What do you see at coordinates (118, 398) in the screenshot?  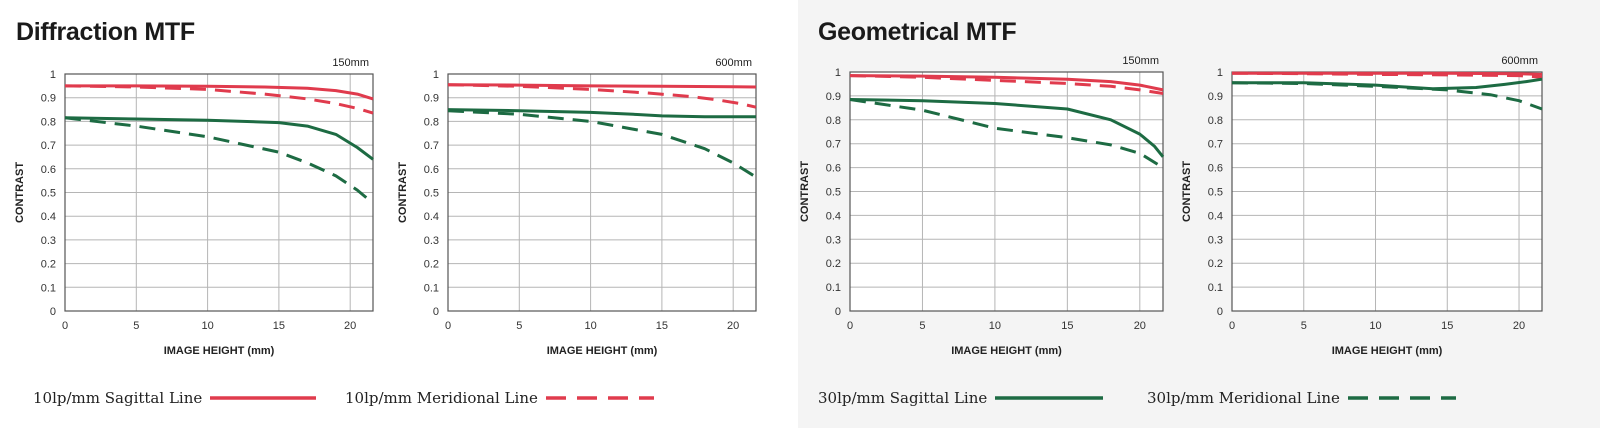 I see `legend-label: 10lp/mm Sagittal Line` at bounding box center [118, 398].